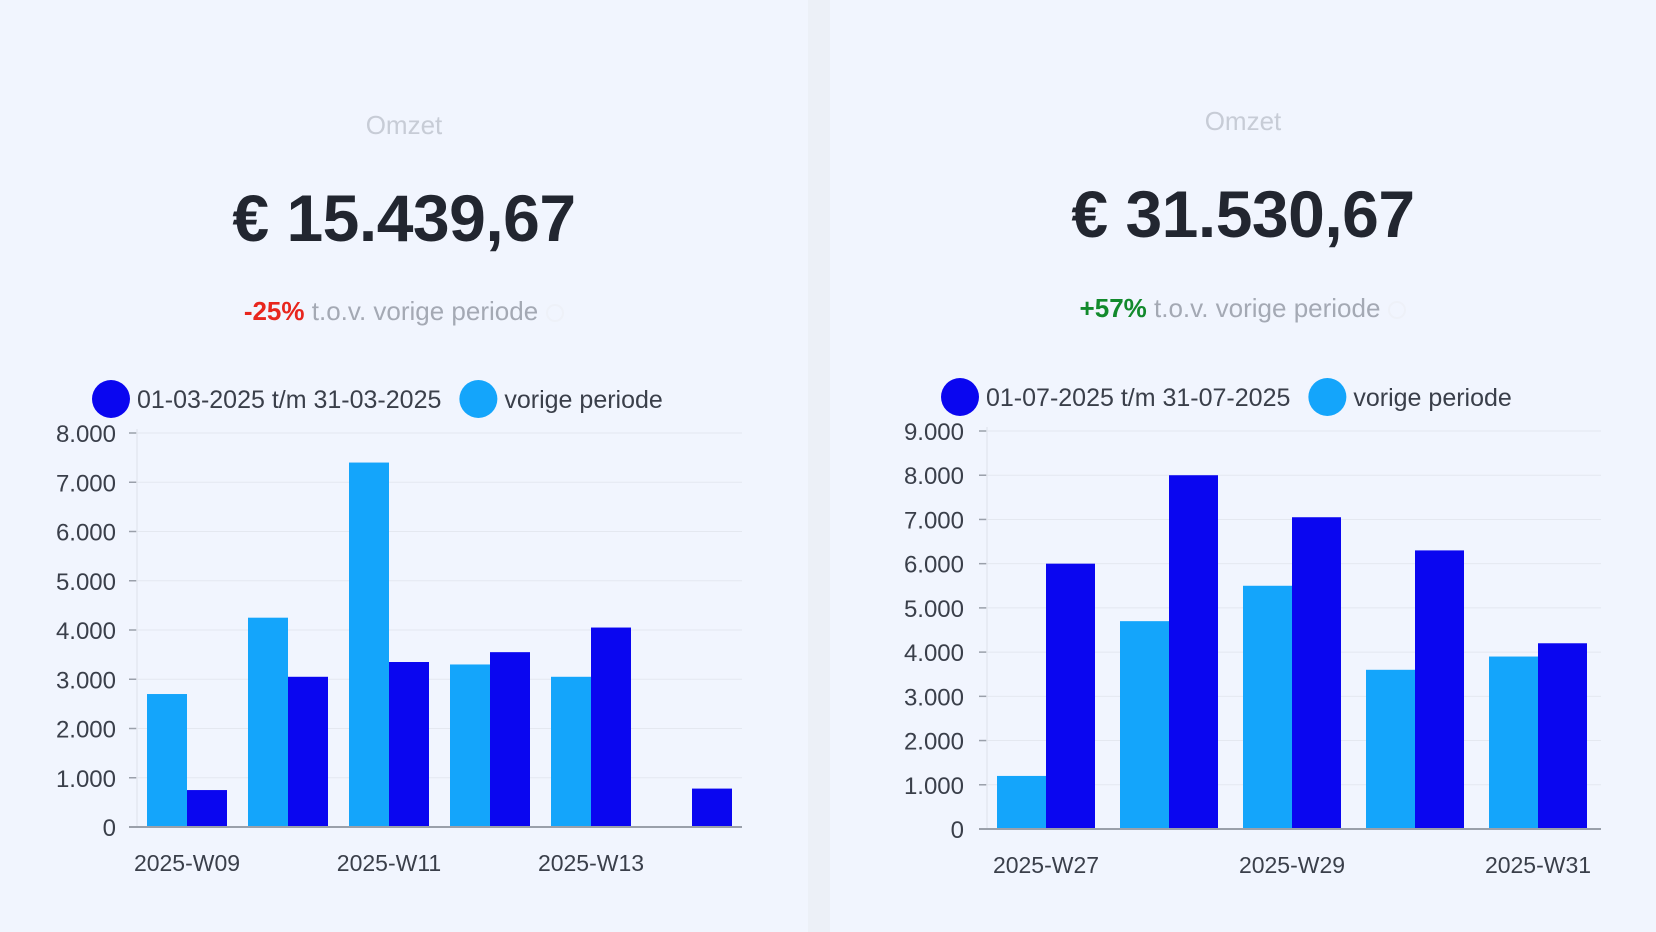  I want to click on revenue-amount: € 15.439,67, so click(404, 218).